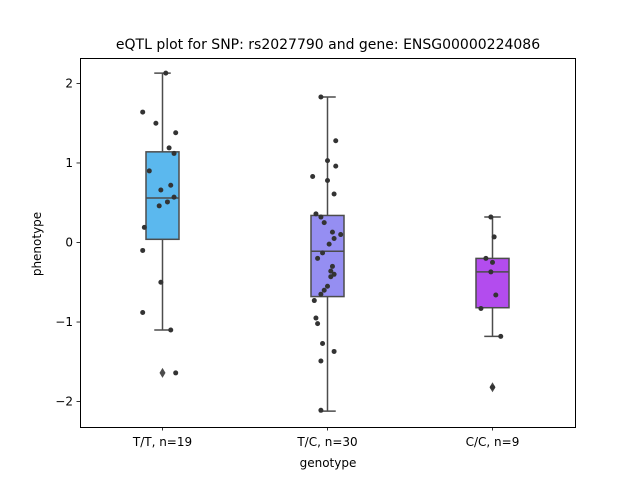 This screenshot has height=480, width=640. Describe the element at coordinates (326, 442) in the screenshot. I see `x-tick-label: T/C, n=30` at that location.